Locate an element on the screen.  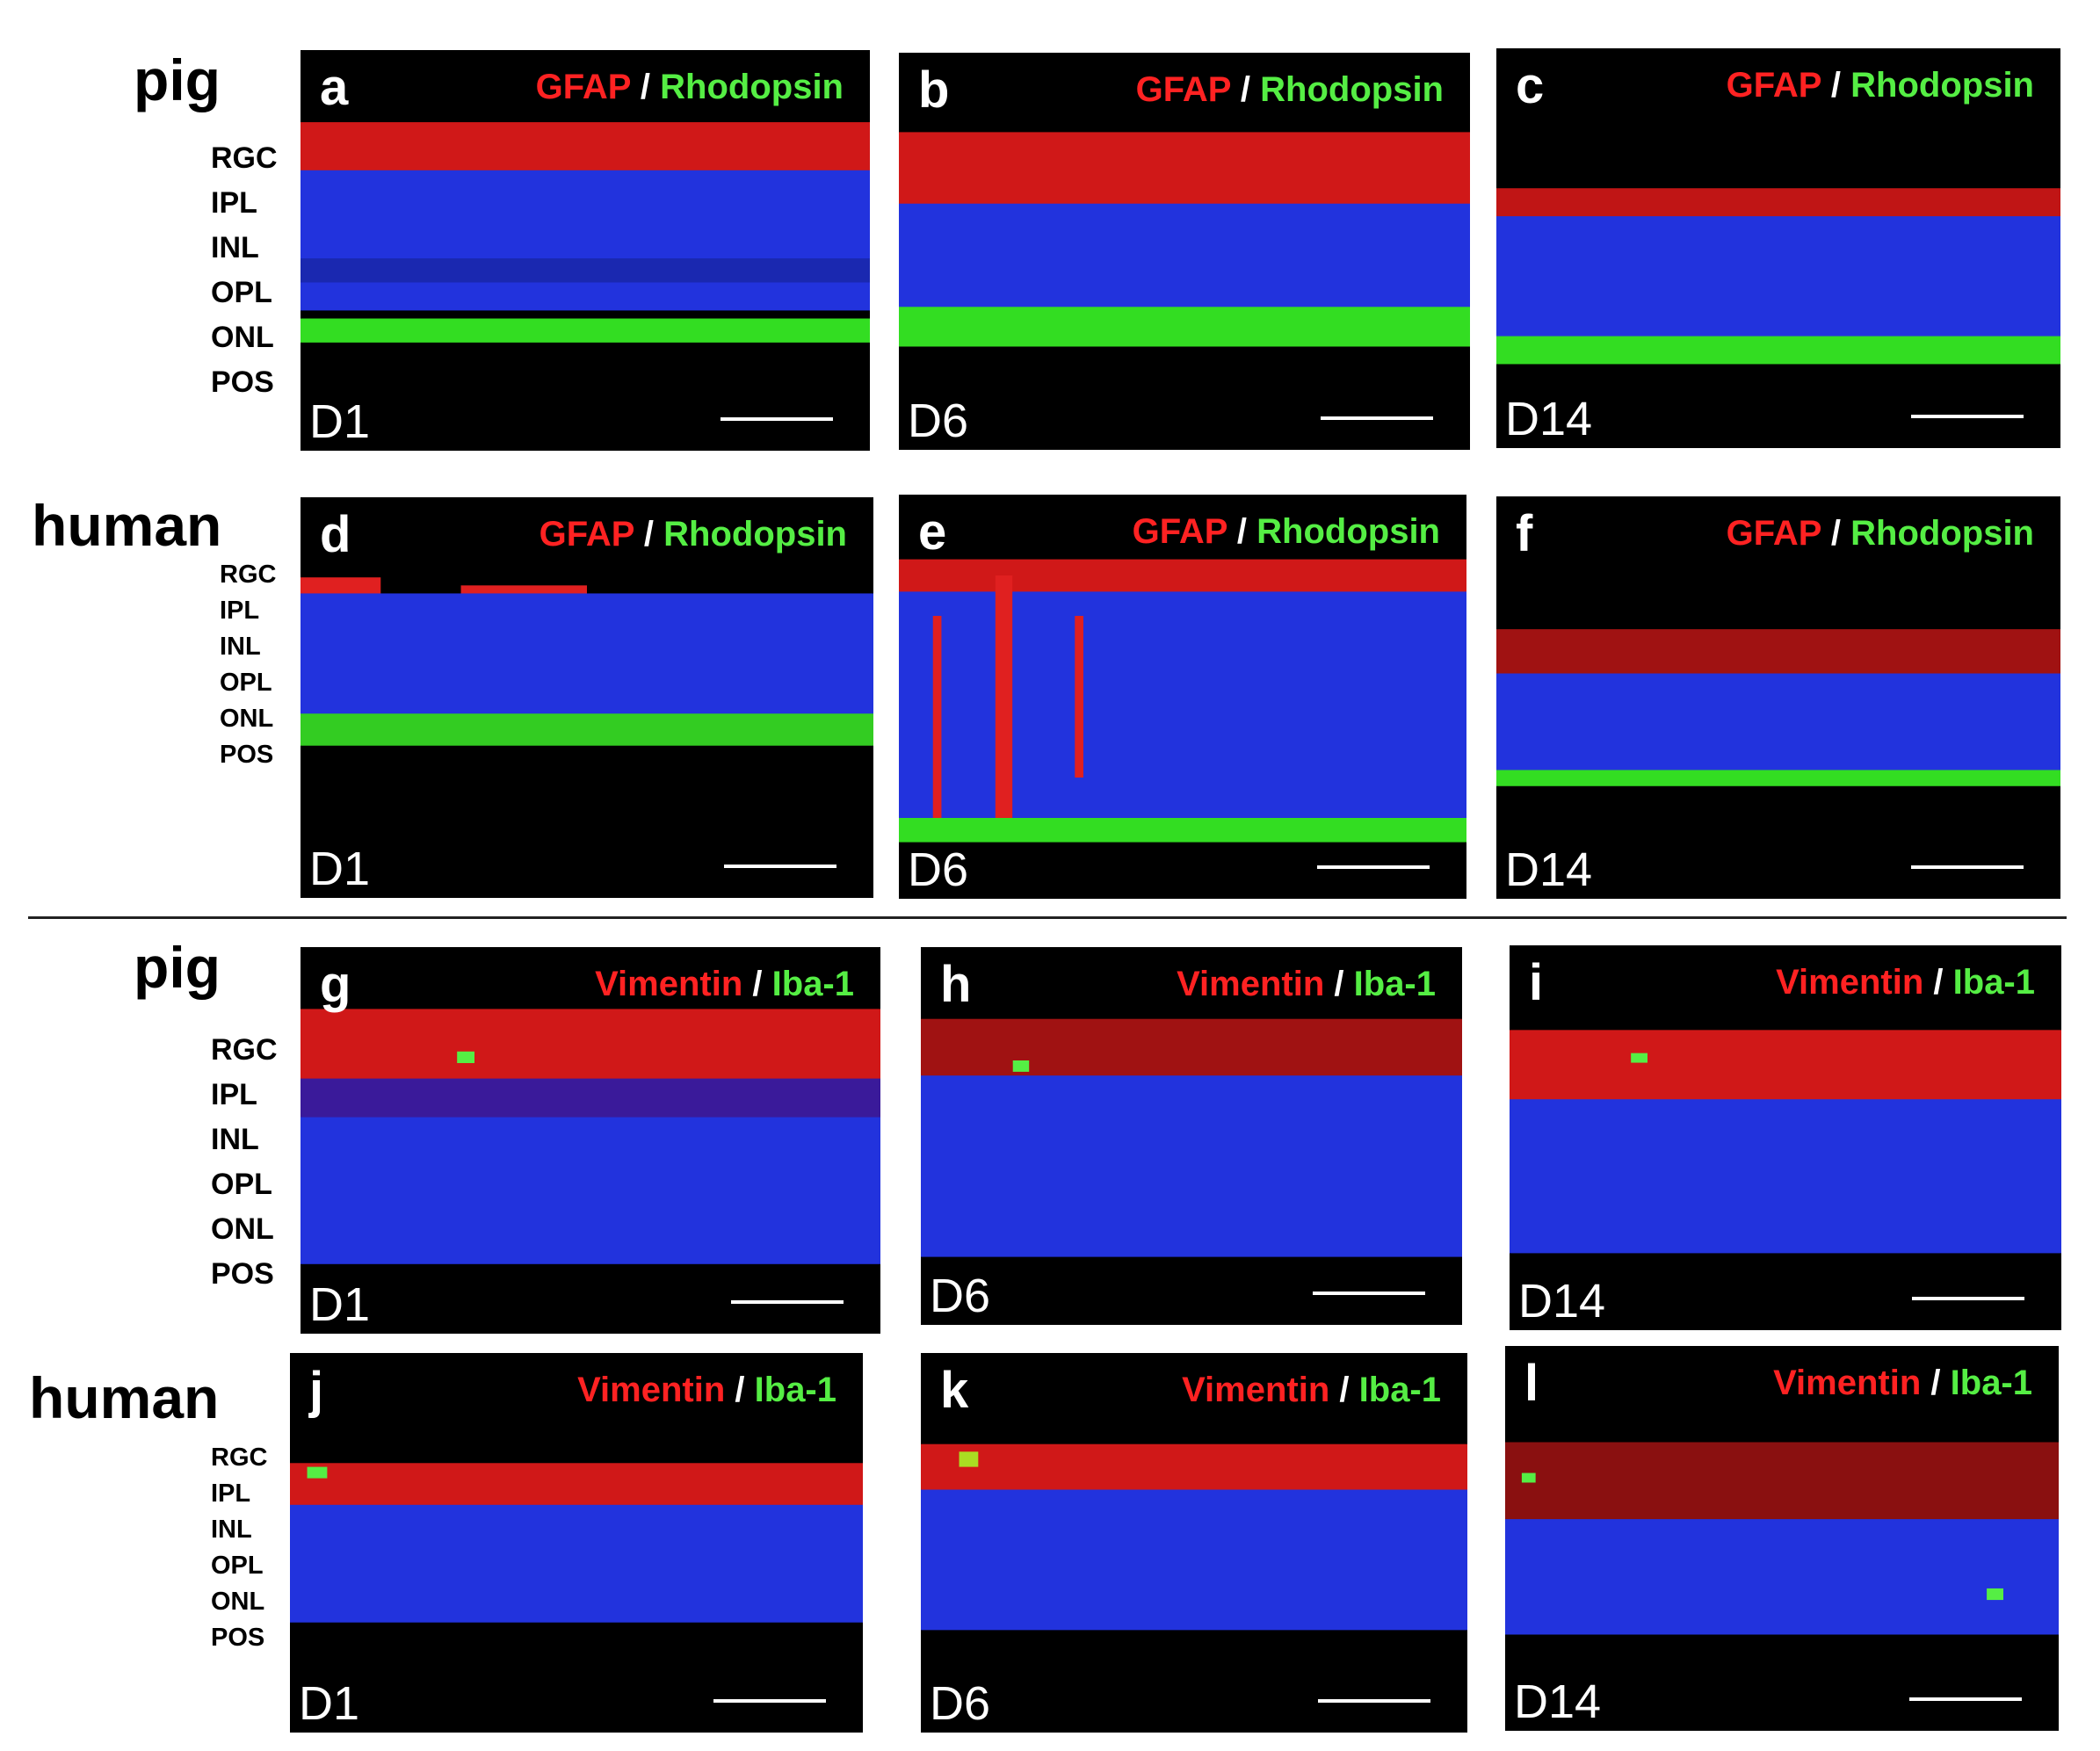
panel-letter: f is located at coordinates (1524, 534).